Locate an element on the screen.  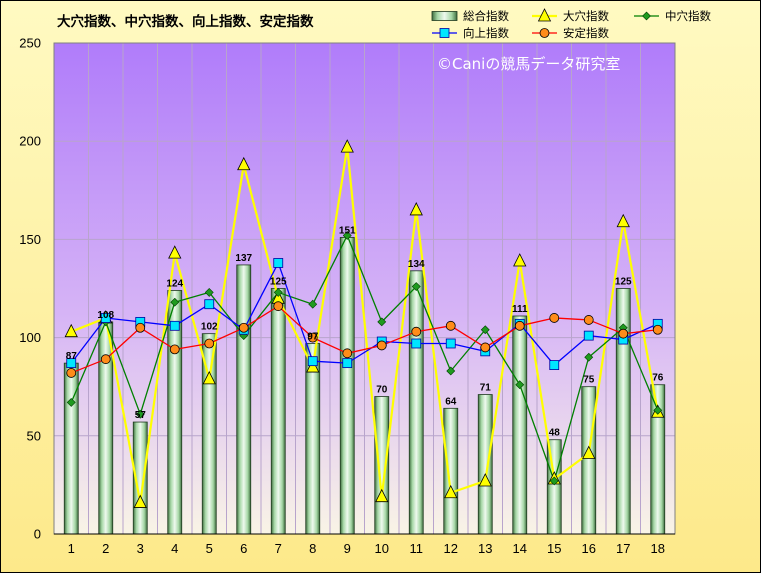
legend-label: 中穴指数 is located at coordinates (688, 16).